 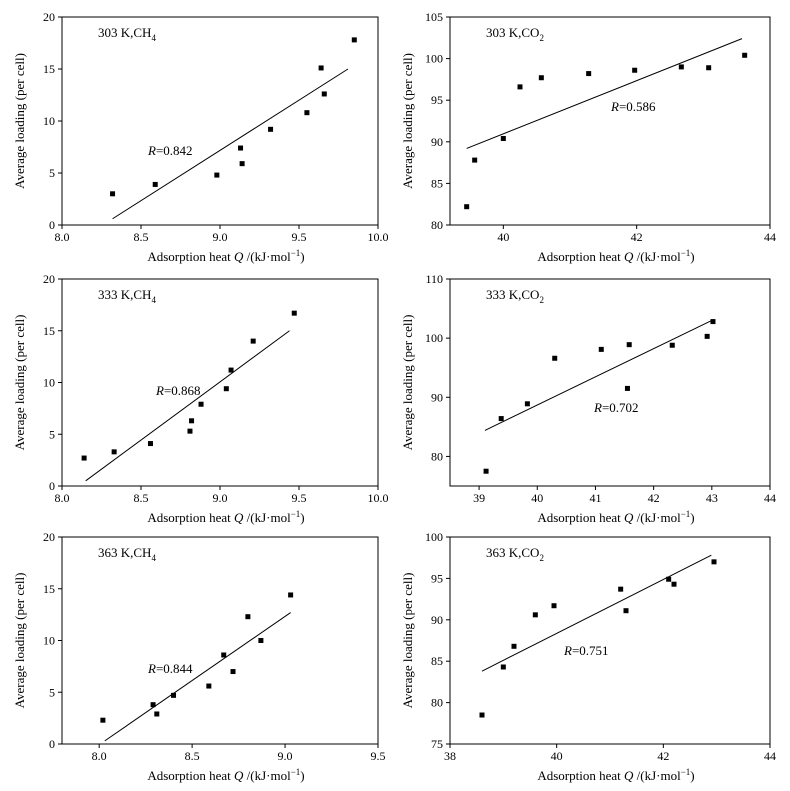 I want to click on y-tick-label: 105, so click(x=434, y=17).